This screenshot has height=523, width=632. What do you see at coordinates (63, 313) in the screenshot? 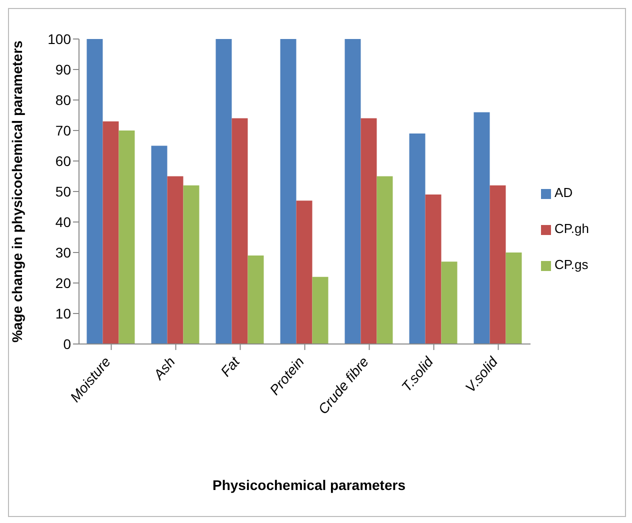
I see `y-tick-label: 10` at bounding box center [63, 313].